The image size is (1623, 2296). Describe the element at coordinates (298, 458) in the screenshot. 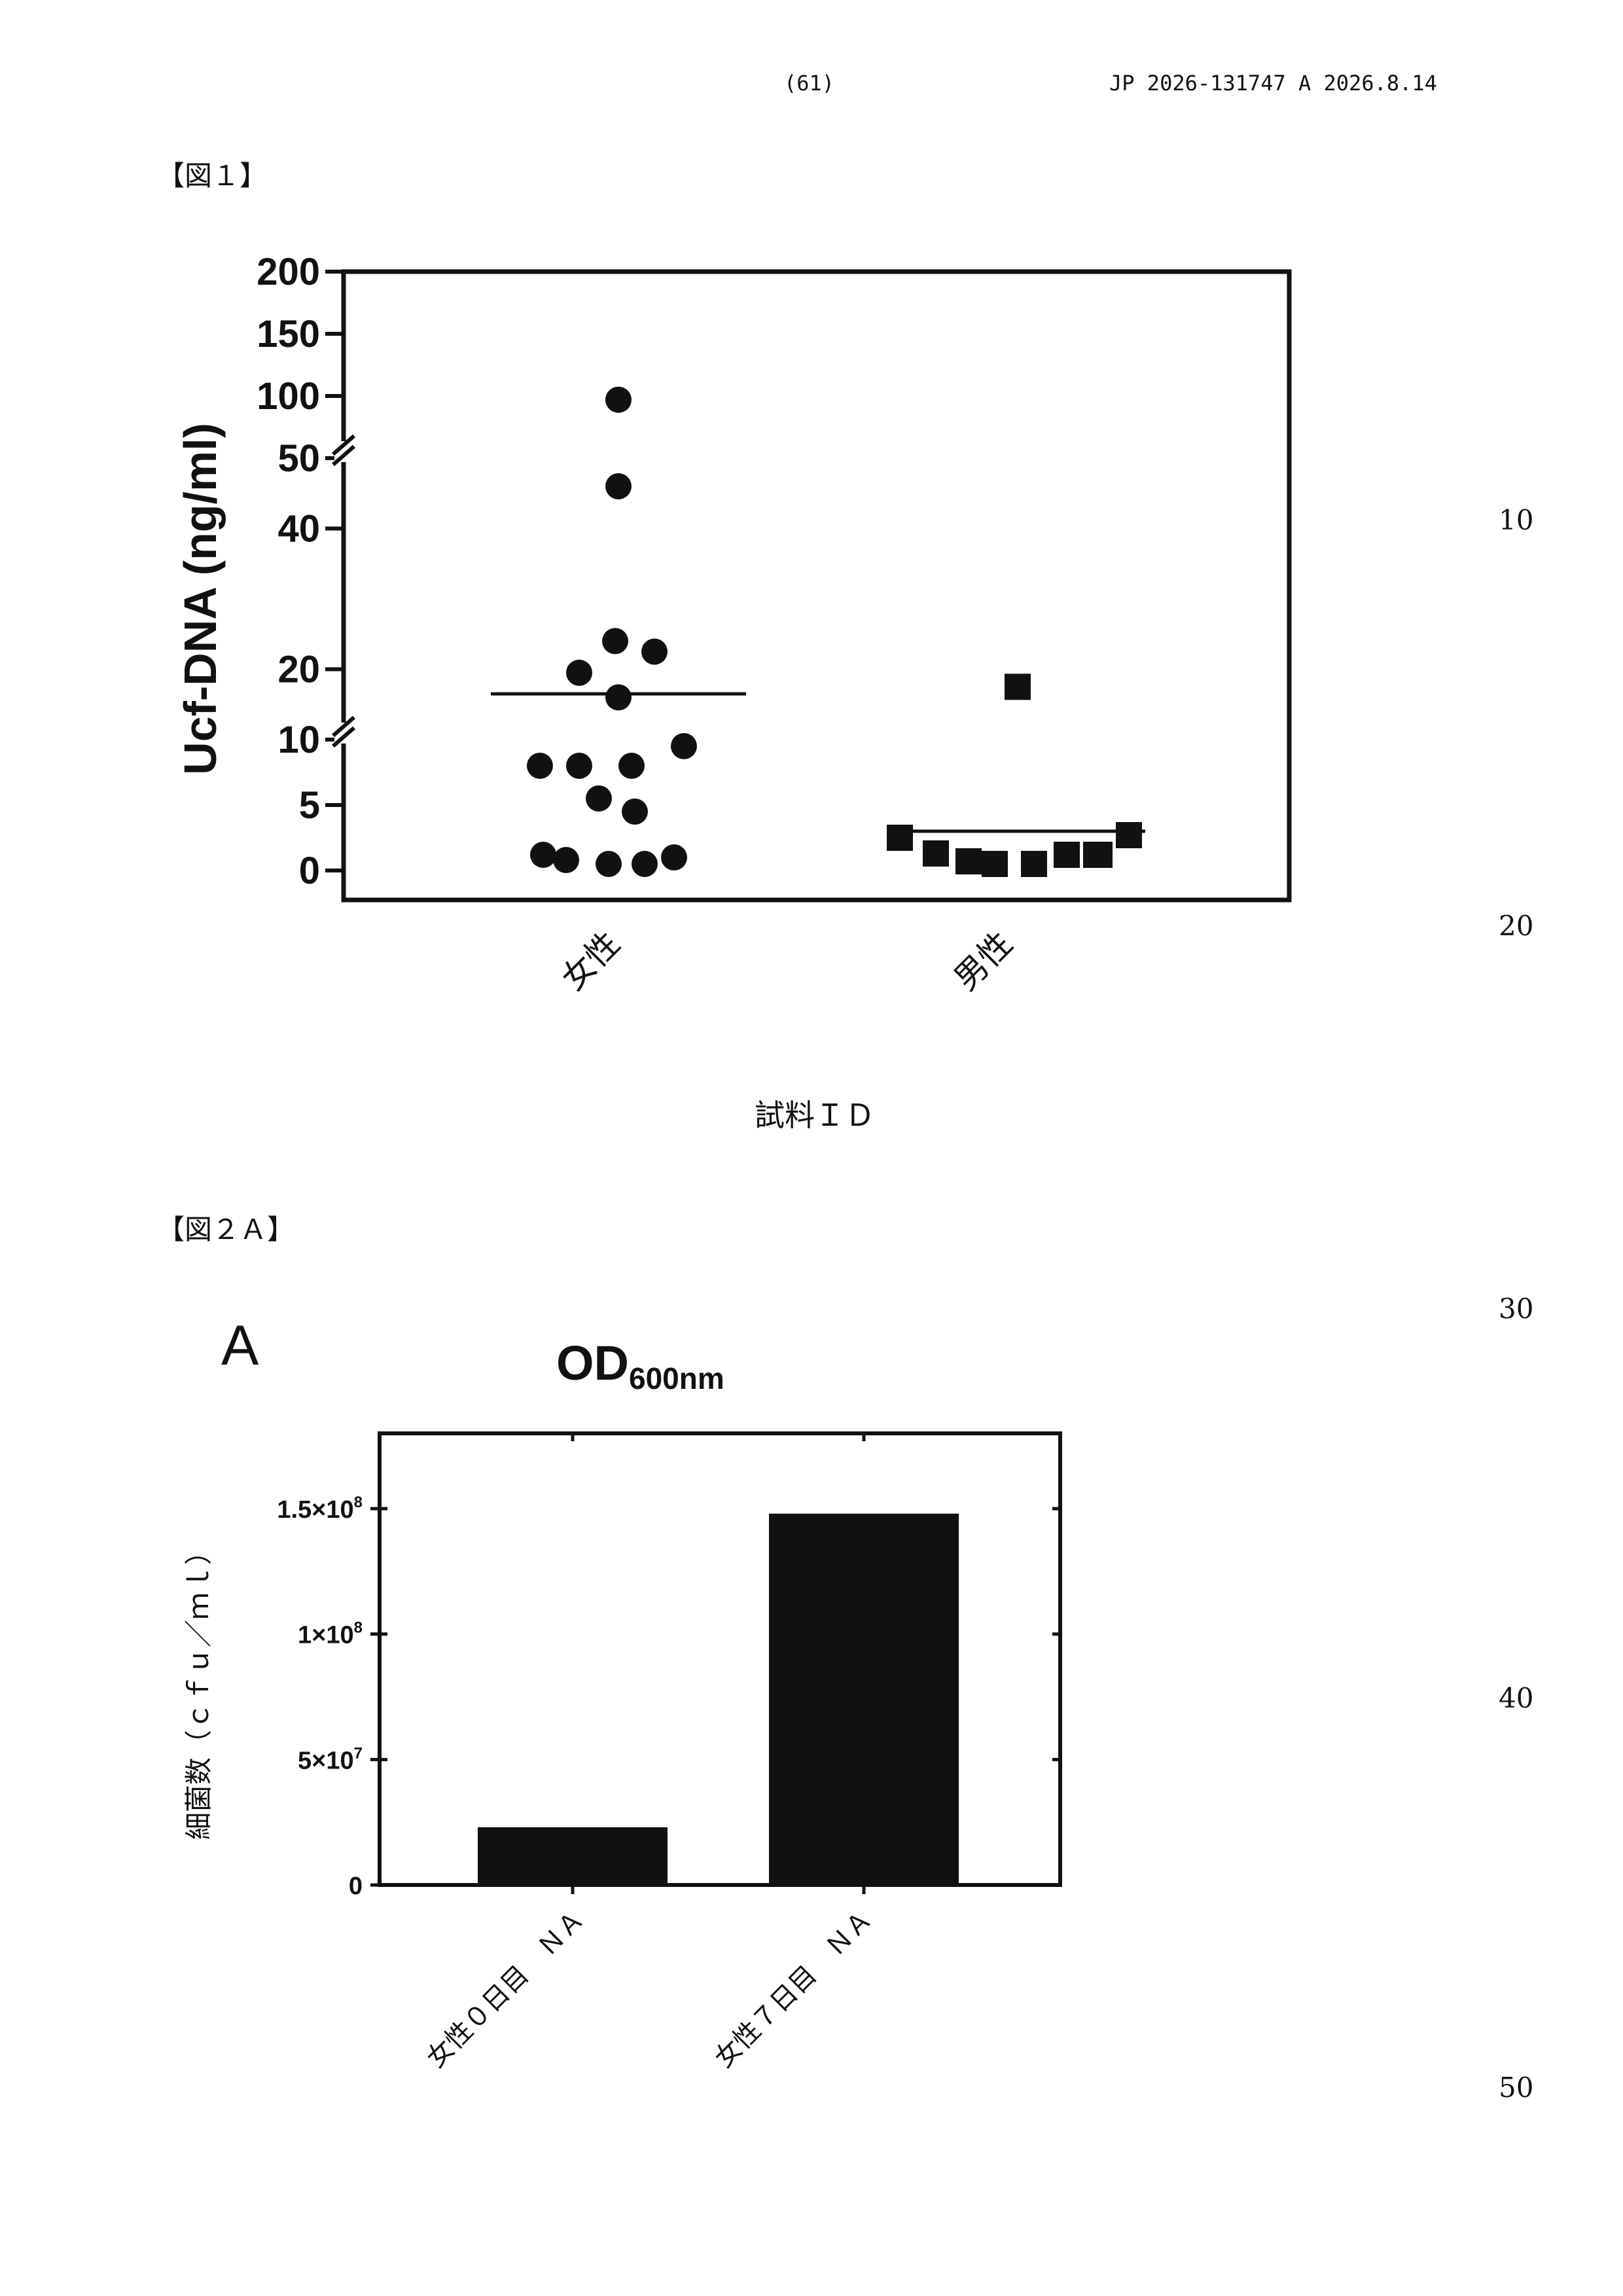

I see `y-tick-label: 50` at that location.